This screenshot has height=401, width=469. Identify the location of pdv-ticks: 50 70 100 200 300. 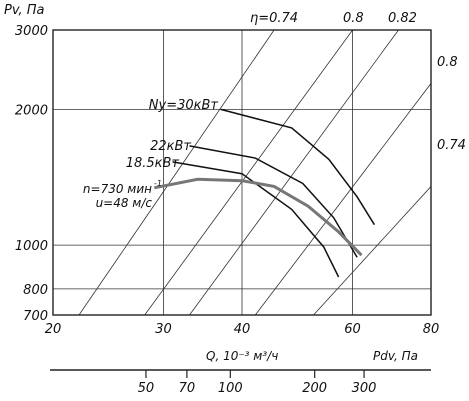
(257, 383).